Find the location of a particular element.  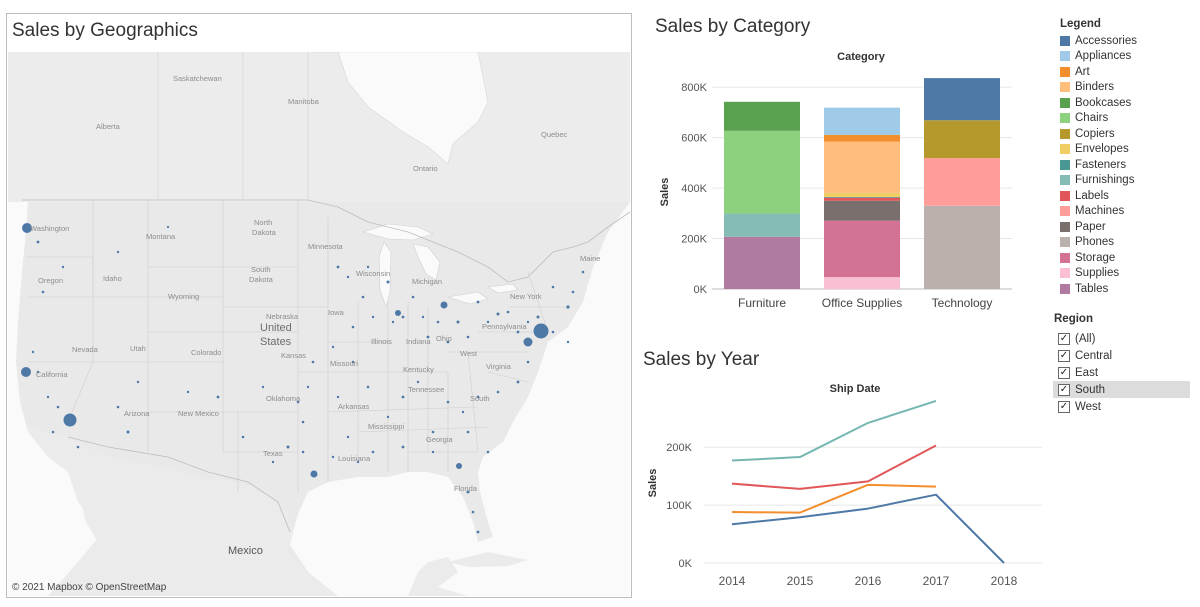

bar-segment-phones is located at coordinates (962, 247).